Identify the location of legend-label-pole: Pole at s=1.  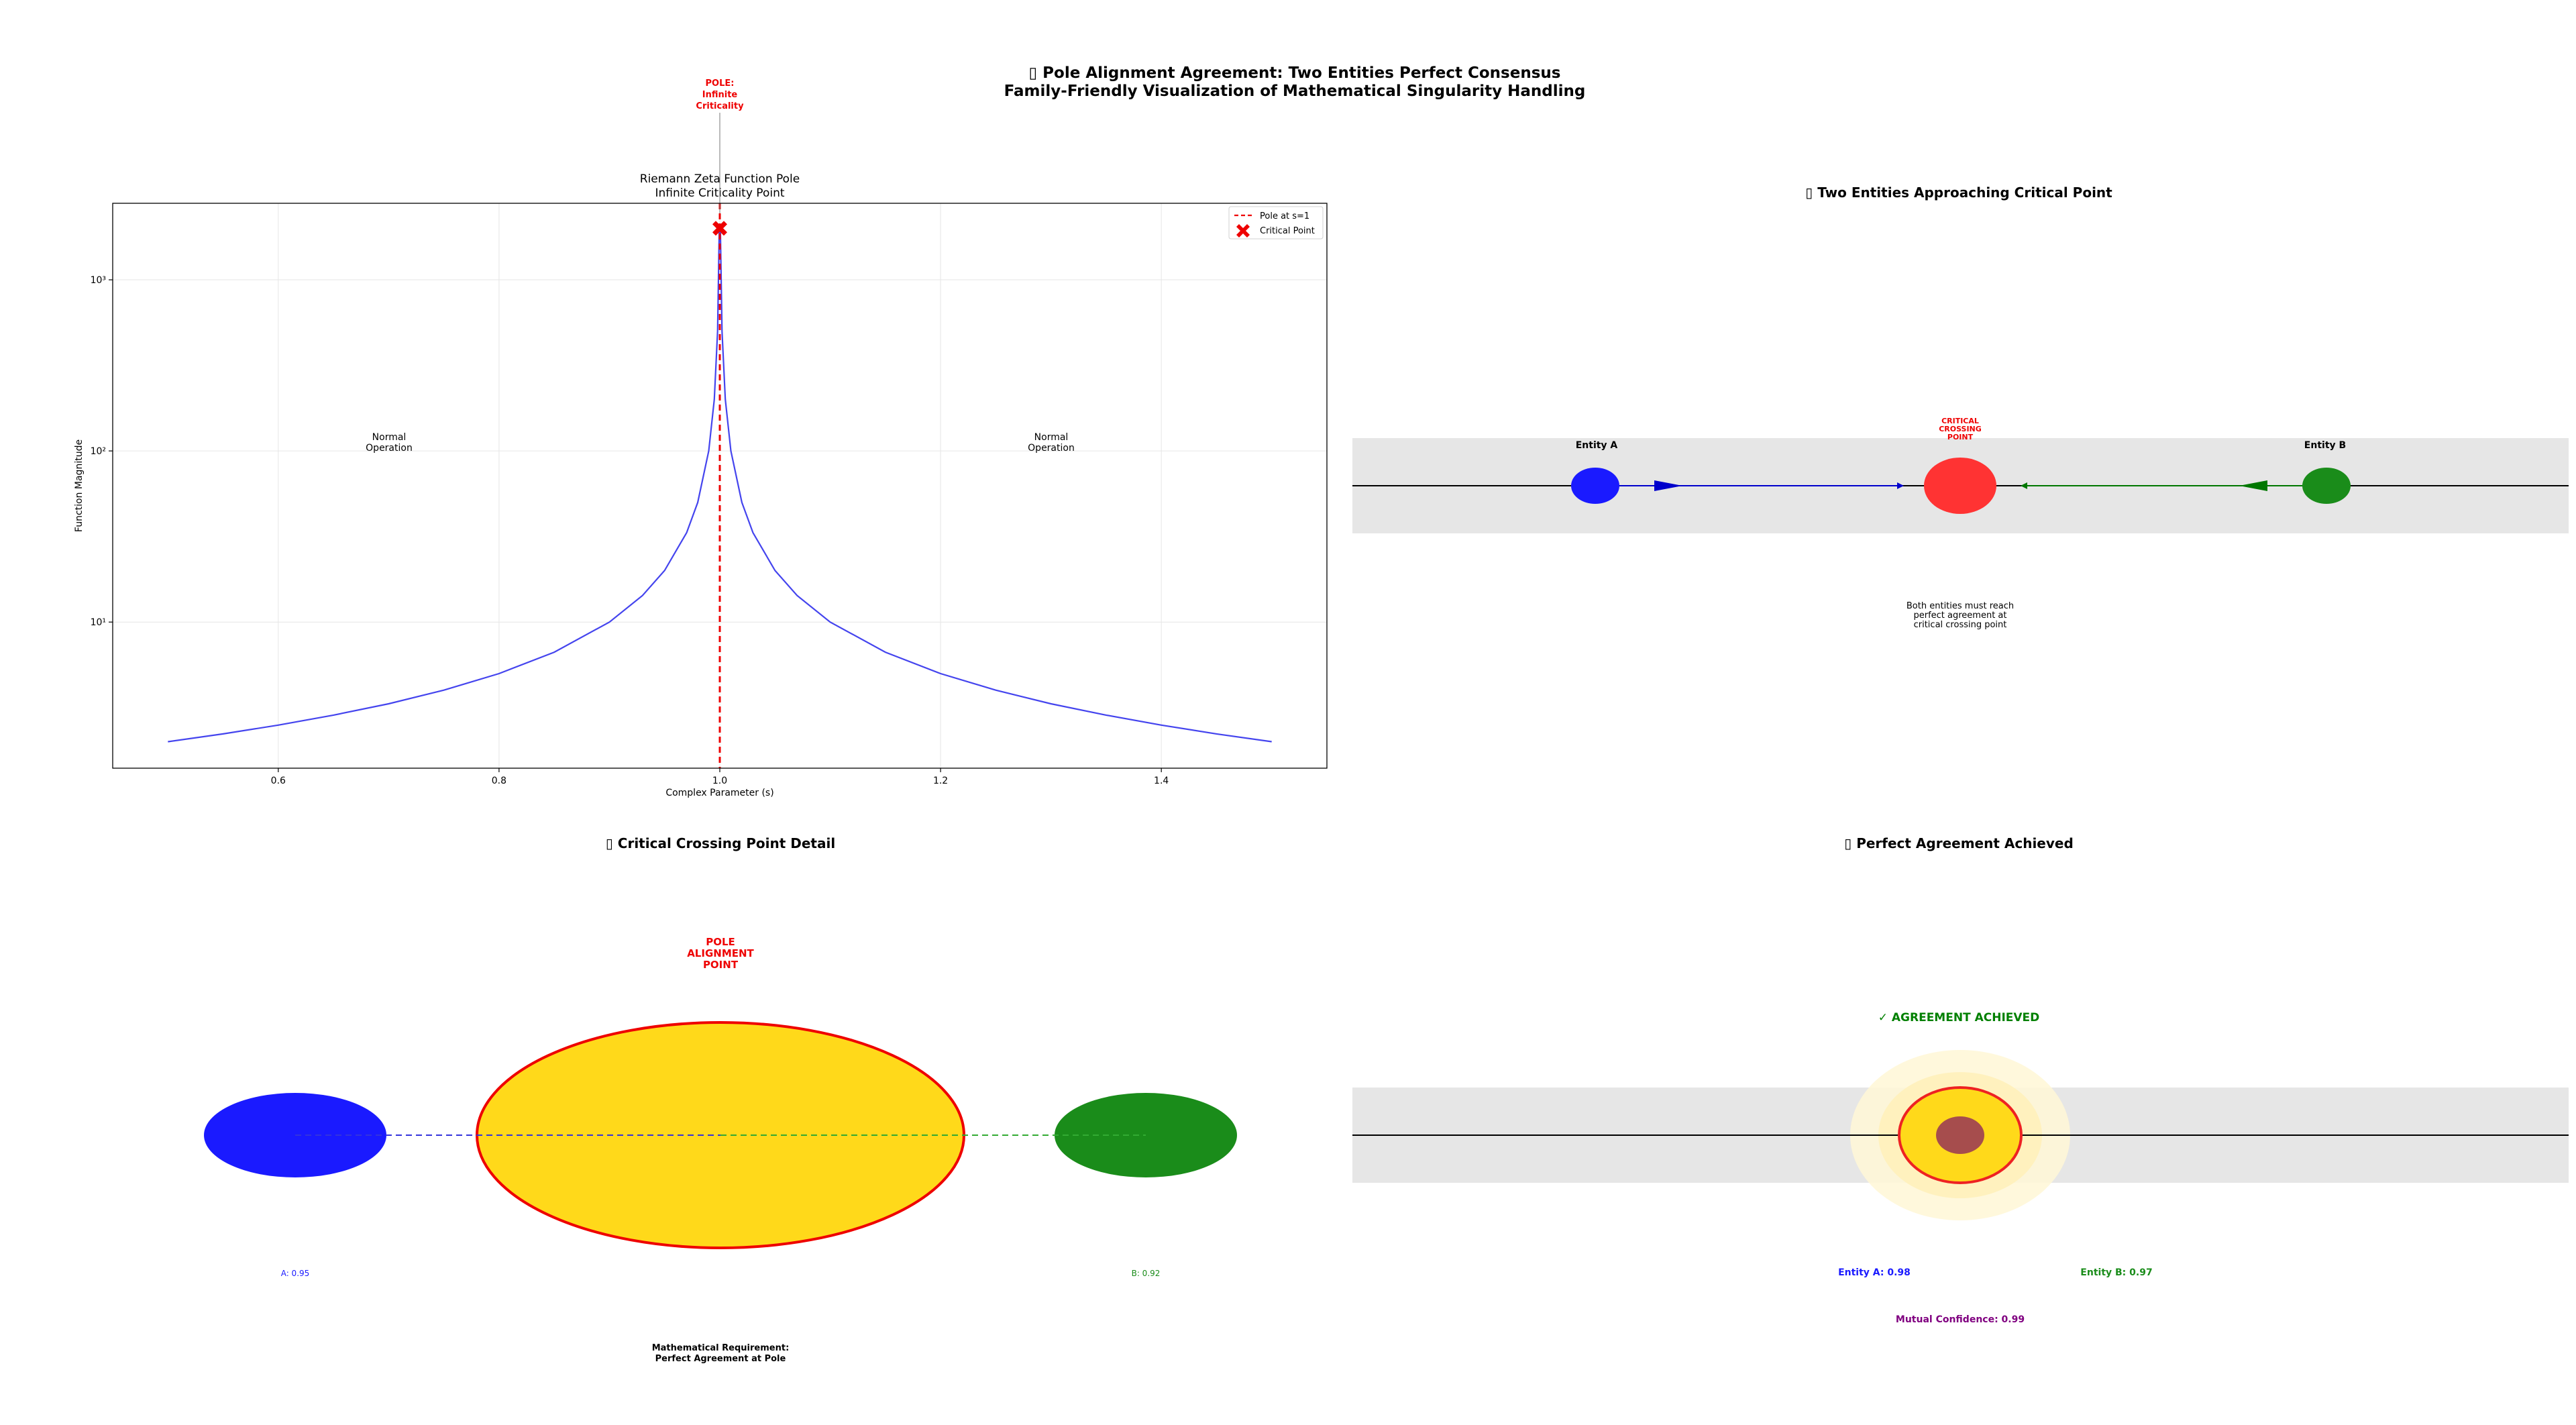
(1284, 216).